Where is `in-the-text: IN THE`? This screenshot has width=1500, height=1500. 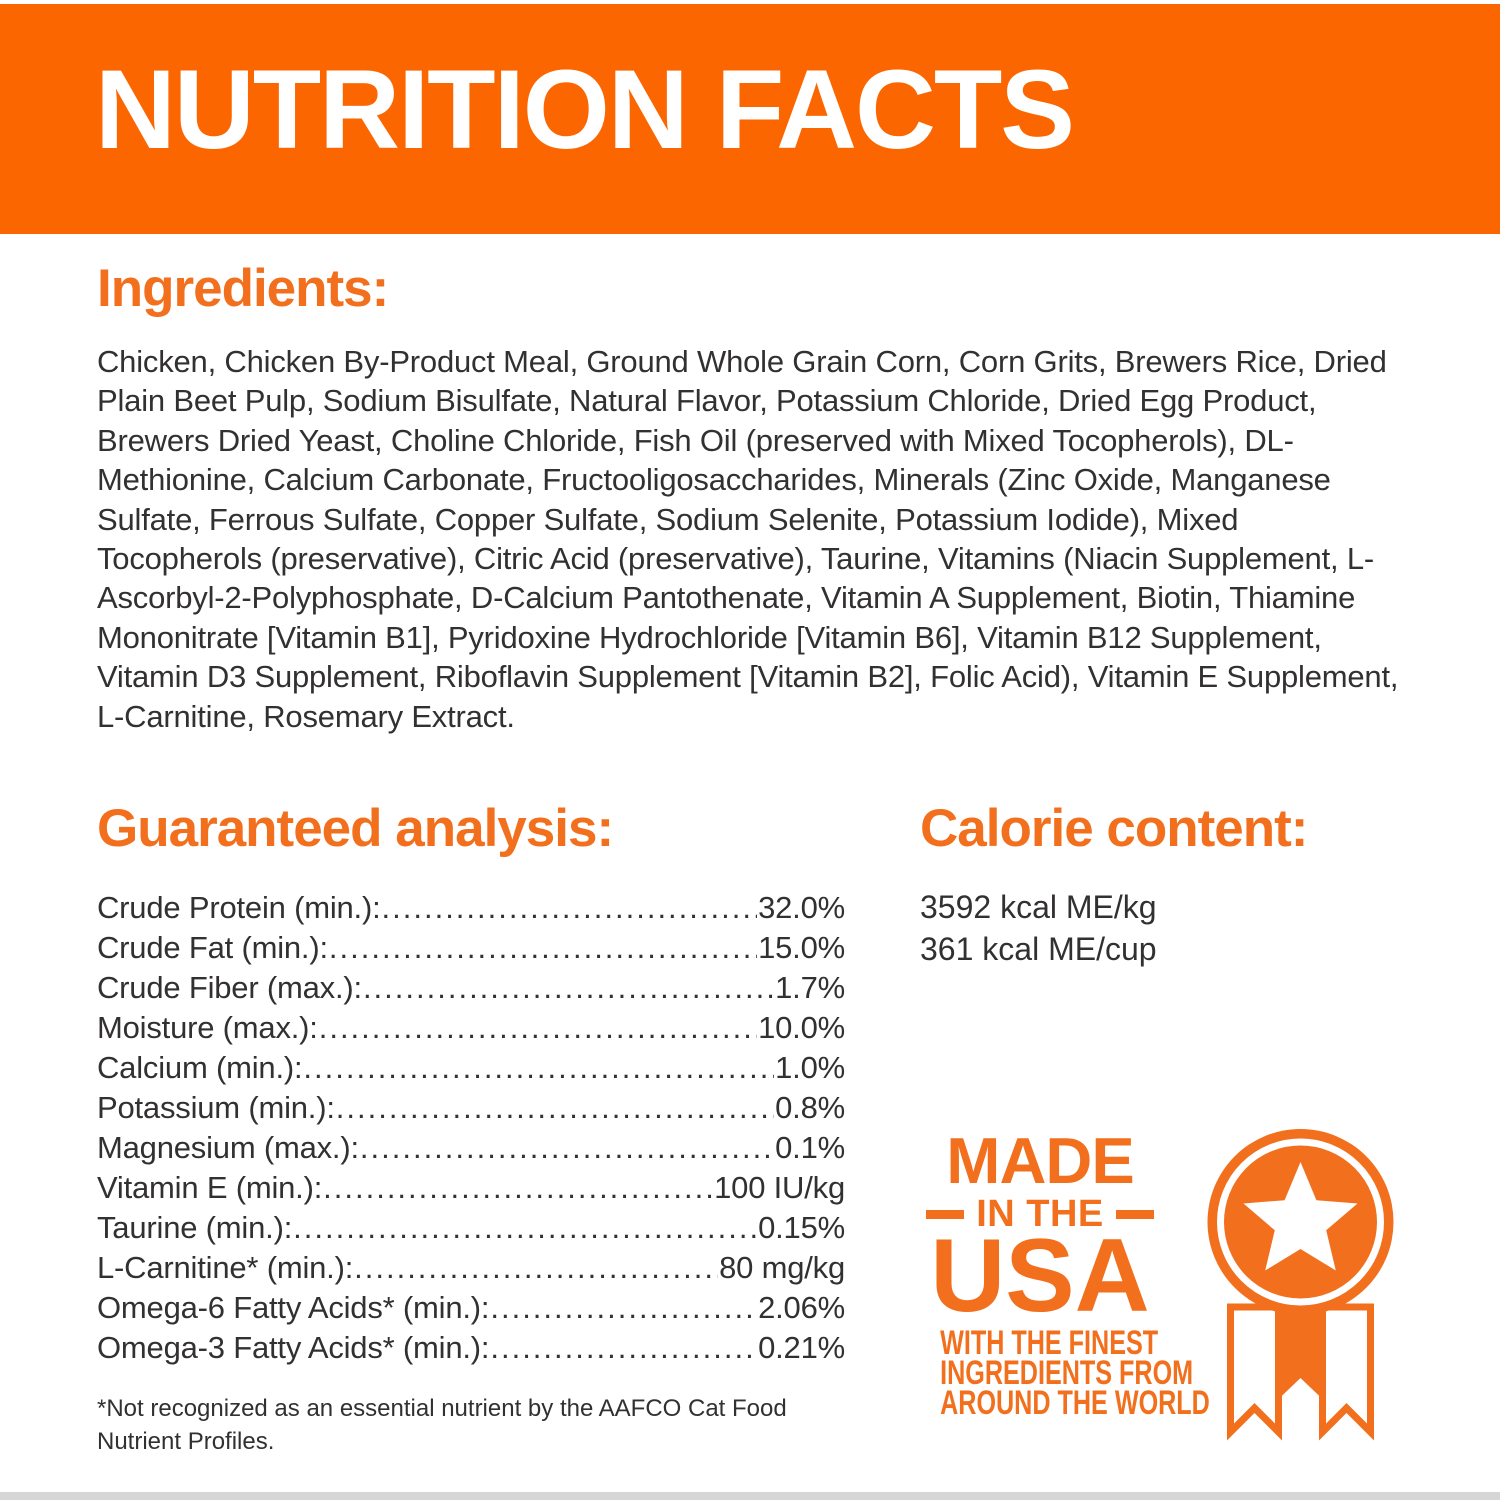
in-the-text: IN THE is located at coordinates (1040, 1214).